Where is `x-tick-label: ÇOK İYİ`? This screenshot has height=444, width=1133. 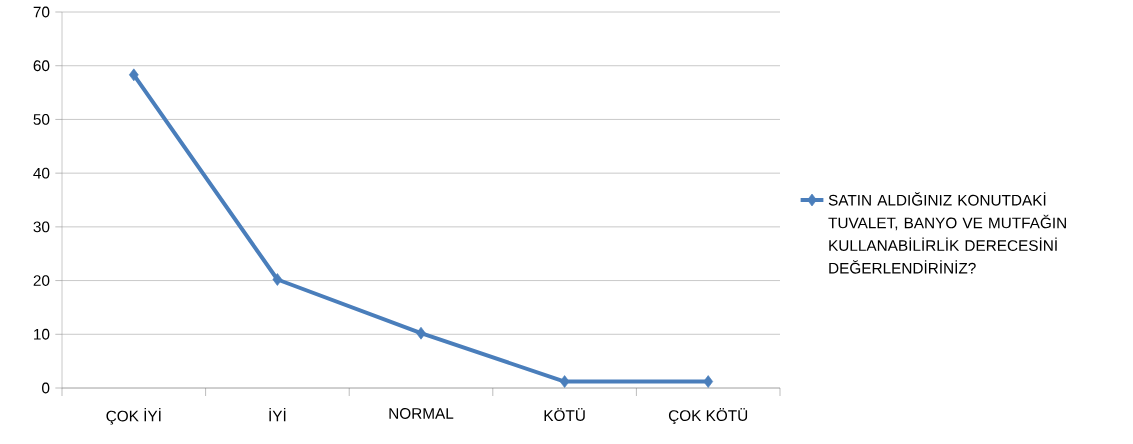
x-tick-label: ÇOK İYİ is located at coordinates (133, 416).